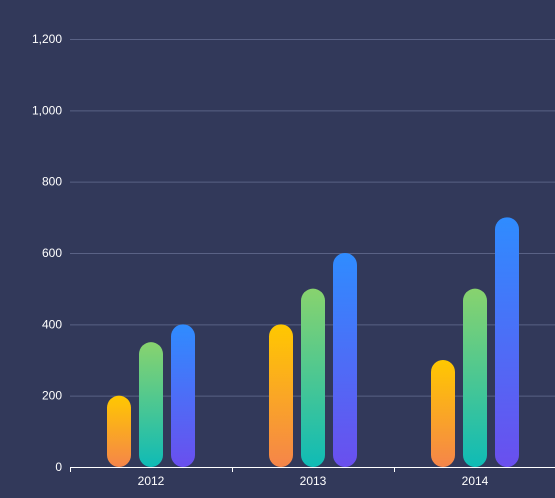 This screenshot has width=555, height=498. What do you see at coordinates (47, 39) in the screenshot?
I see `y-tick-label: 1,200` at bounding box center [47, 39].